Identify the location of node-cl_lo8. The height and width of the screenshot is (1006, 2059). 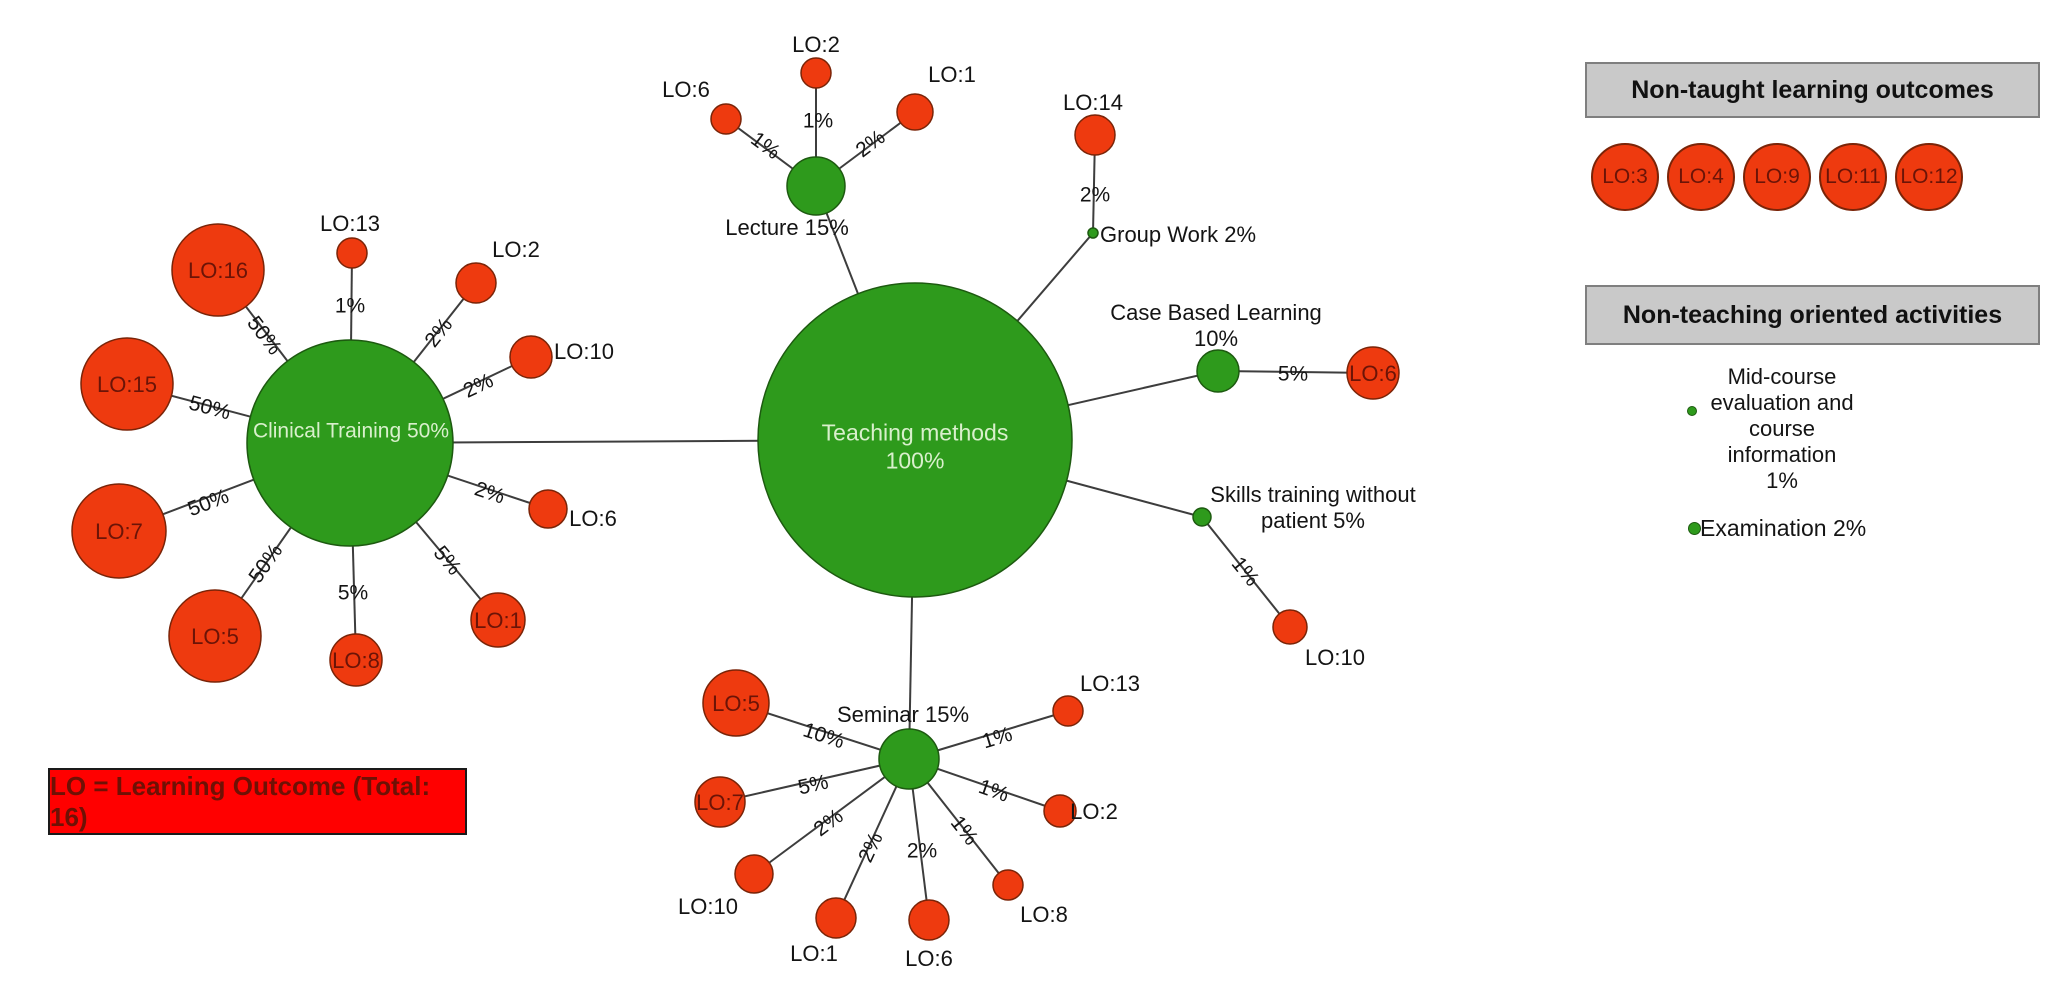
(356, 660).